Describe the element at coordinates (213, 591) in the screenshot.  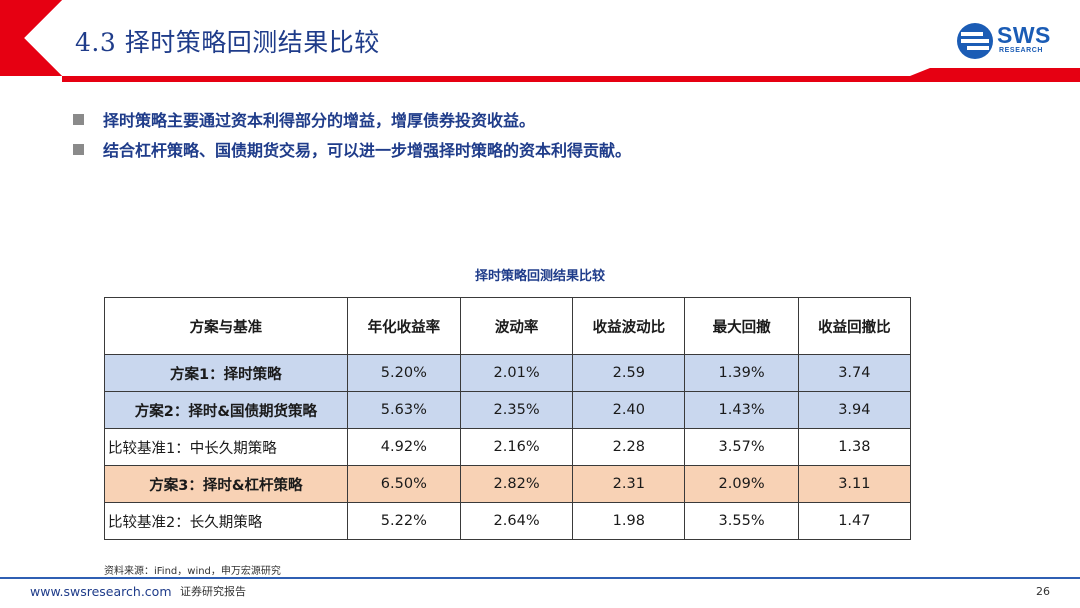
I see `footer-label: 证券研究报告` at that location.